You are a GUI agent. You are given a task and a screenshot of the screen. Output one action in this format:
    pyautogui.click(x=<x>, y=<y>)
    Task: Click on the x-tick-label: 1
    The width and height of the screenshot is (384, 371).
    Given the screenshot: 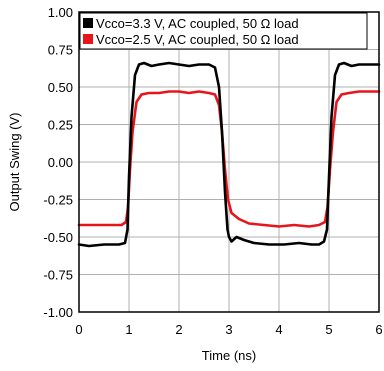 What is the action you would take?
    pyautogui.click(x=128, y=329)
    